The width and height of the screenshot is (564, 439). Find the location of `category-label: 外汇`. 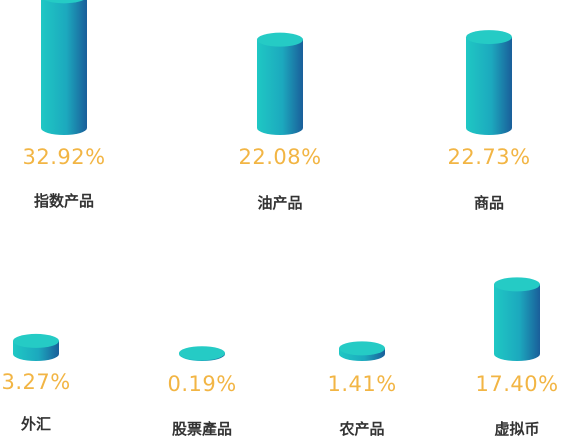

category-label: 外汇 is located at coordinates (36, 424).